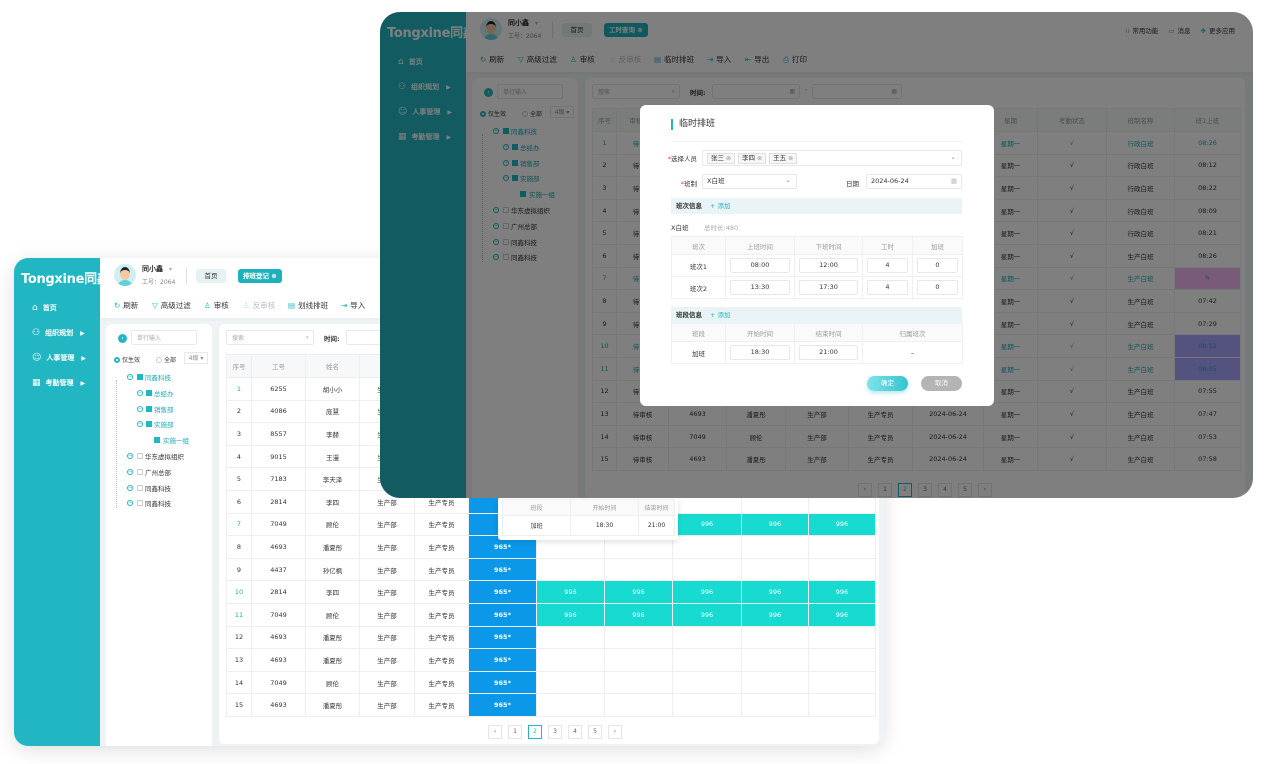 The width and height of the screenshot is (1268, 764). Describe the element at coordinates (259, 305) in the screenshot. I see `toolbar-button: ♙反审核` at that location.